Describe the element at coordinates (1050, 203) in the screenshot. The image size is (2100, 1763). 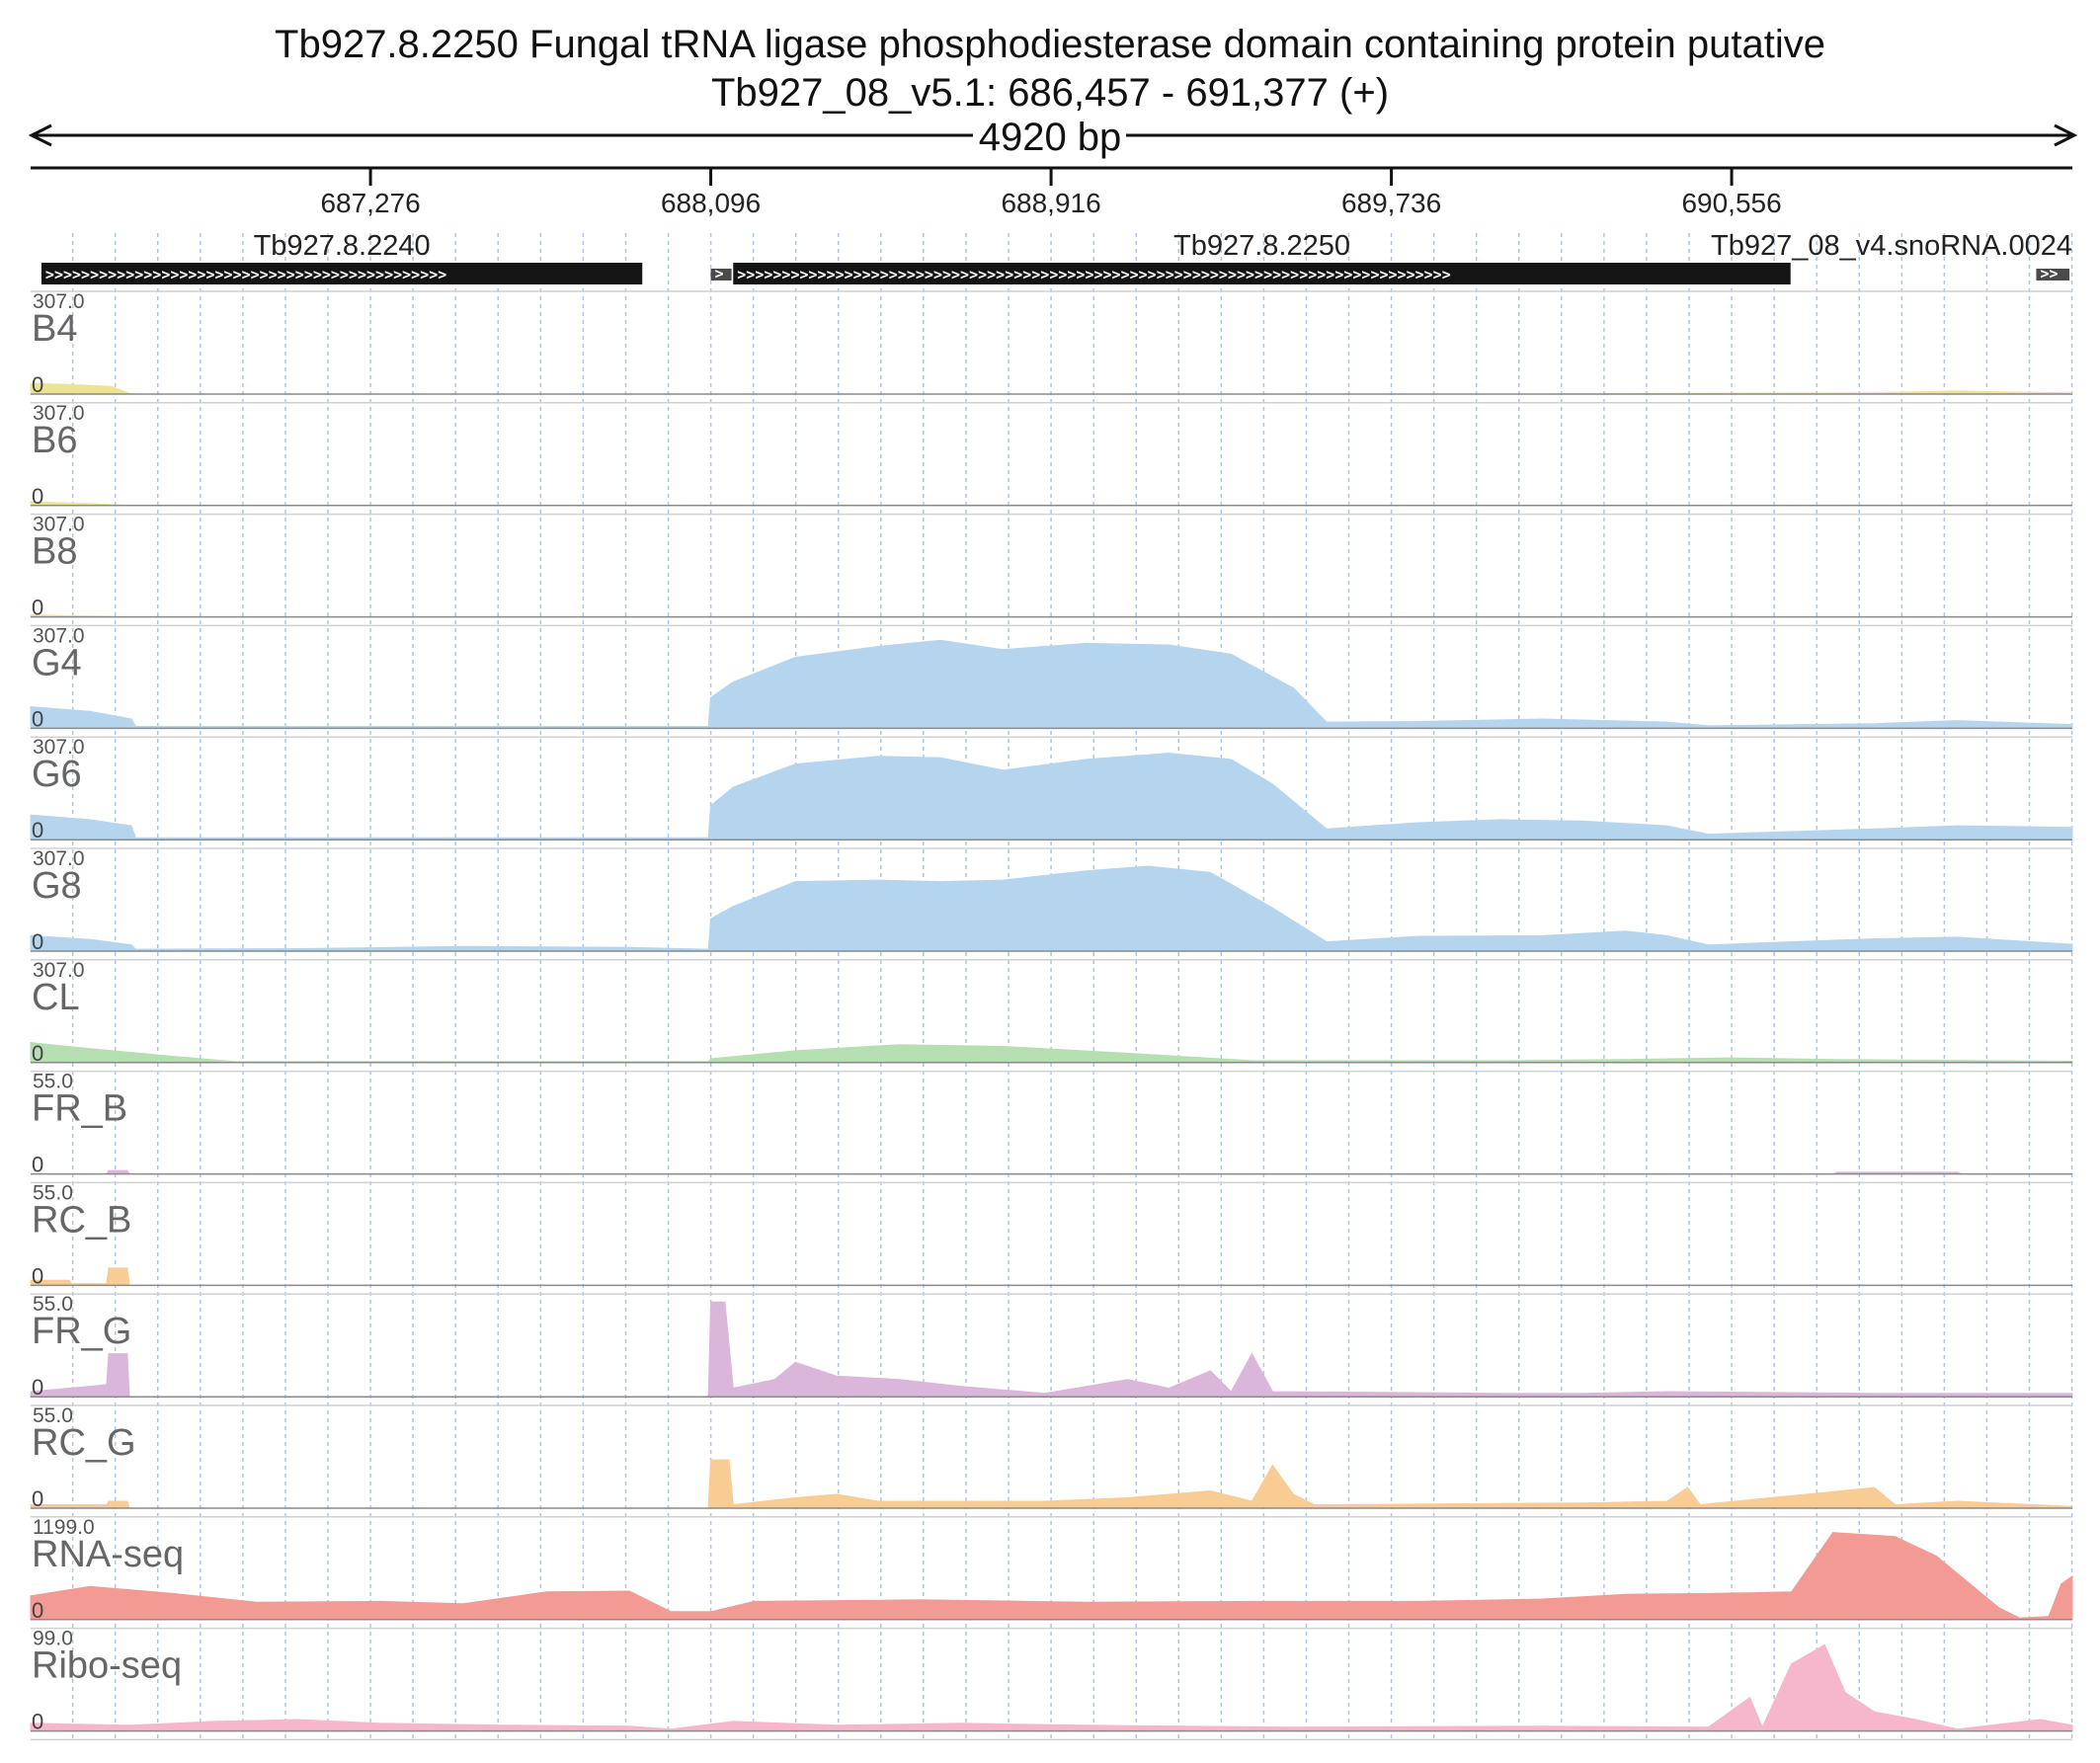
I see `x-tick-label: 688,916` at that location.